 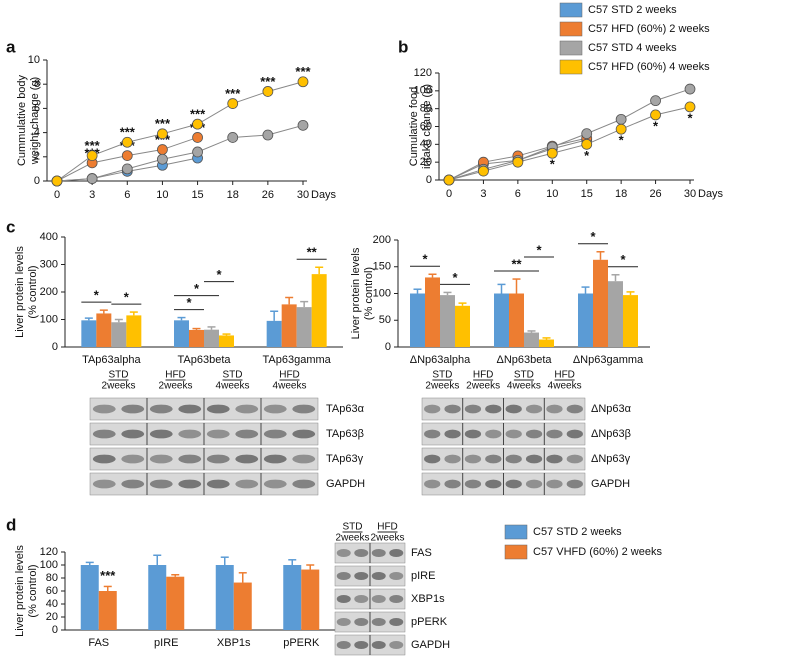 I want to click on panel-label: c, so click(x=10, y=226).